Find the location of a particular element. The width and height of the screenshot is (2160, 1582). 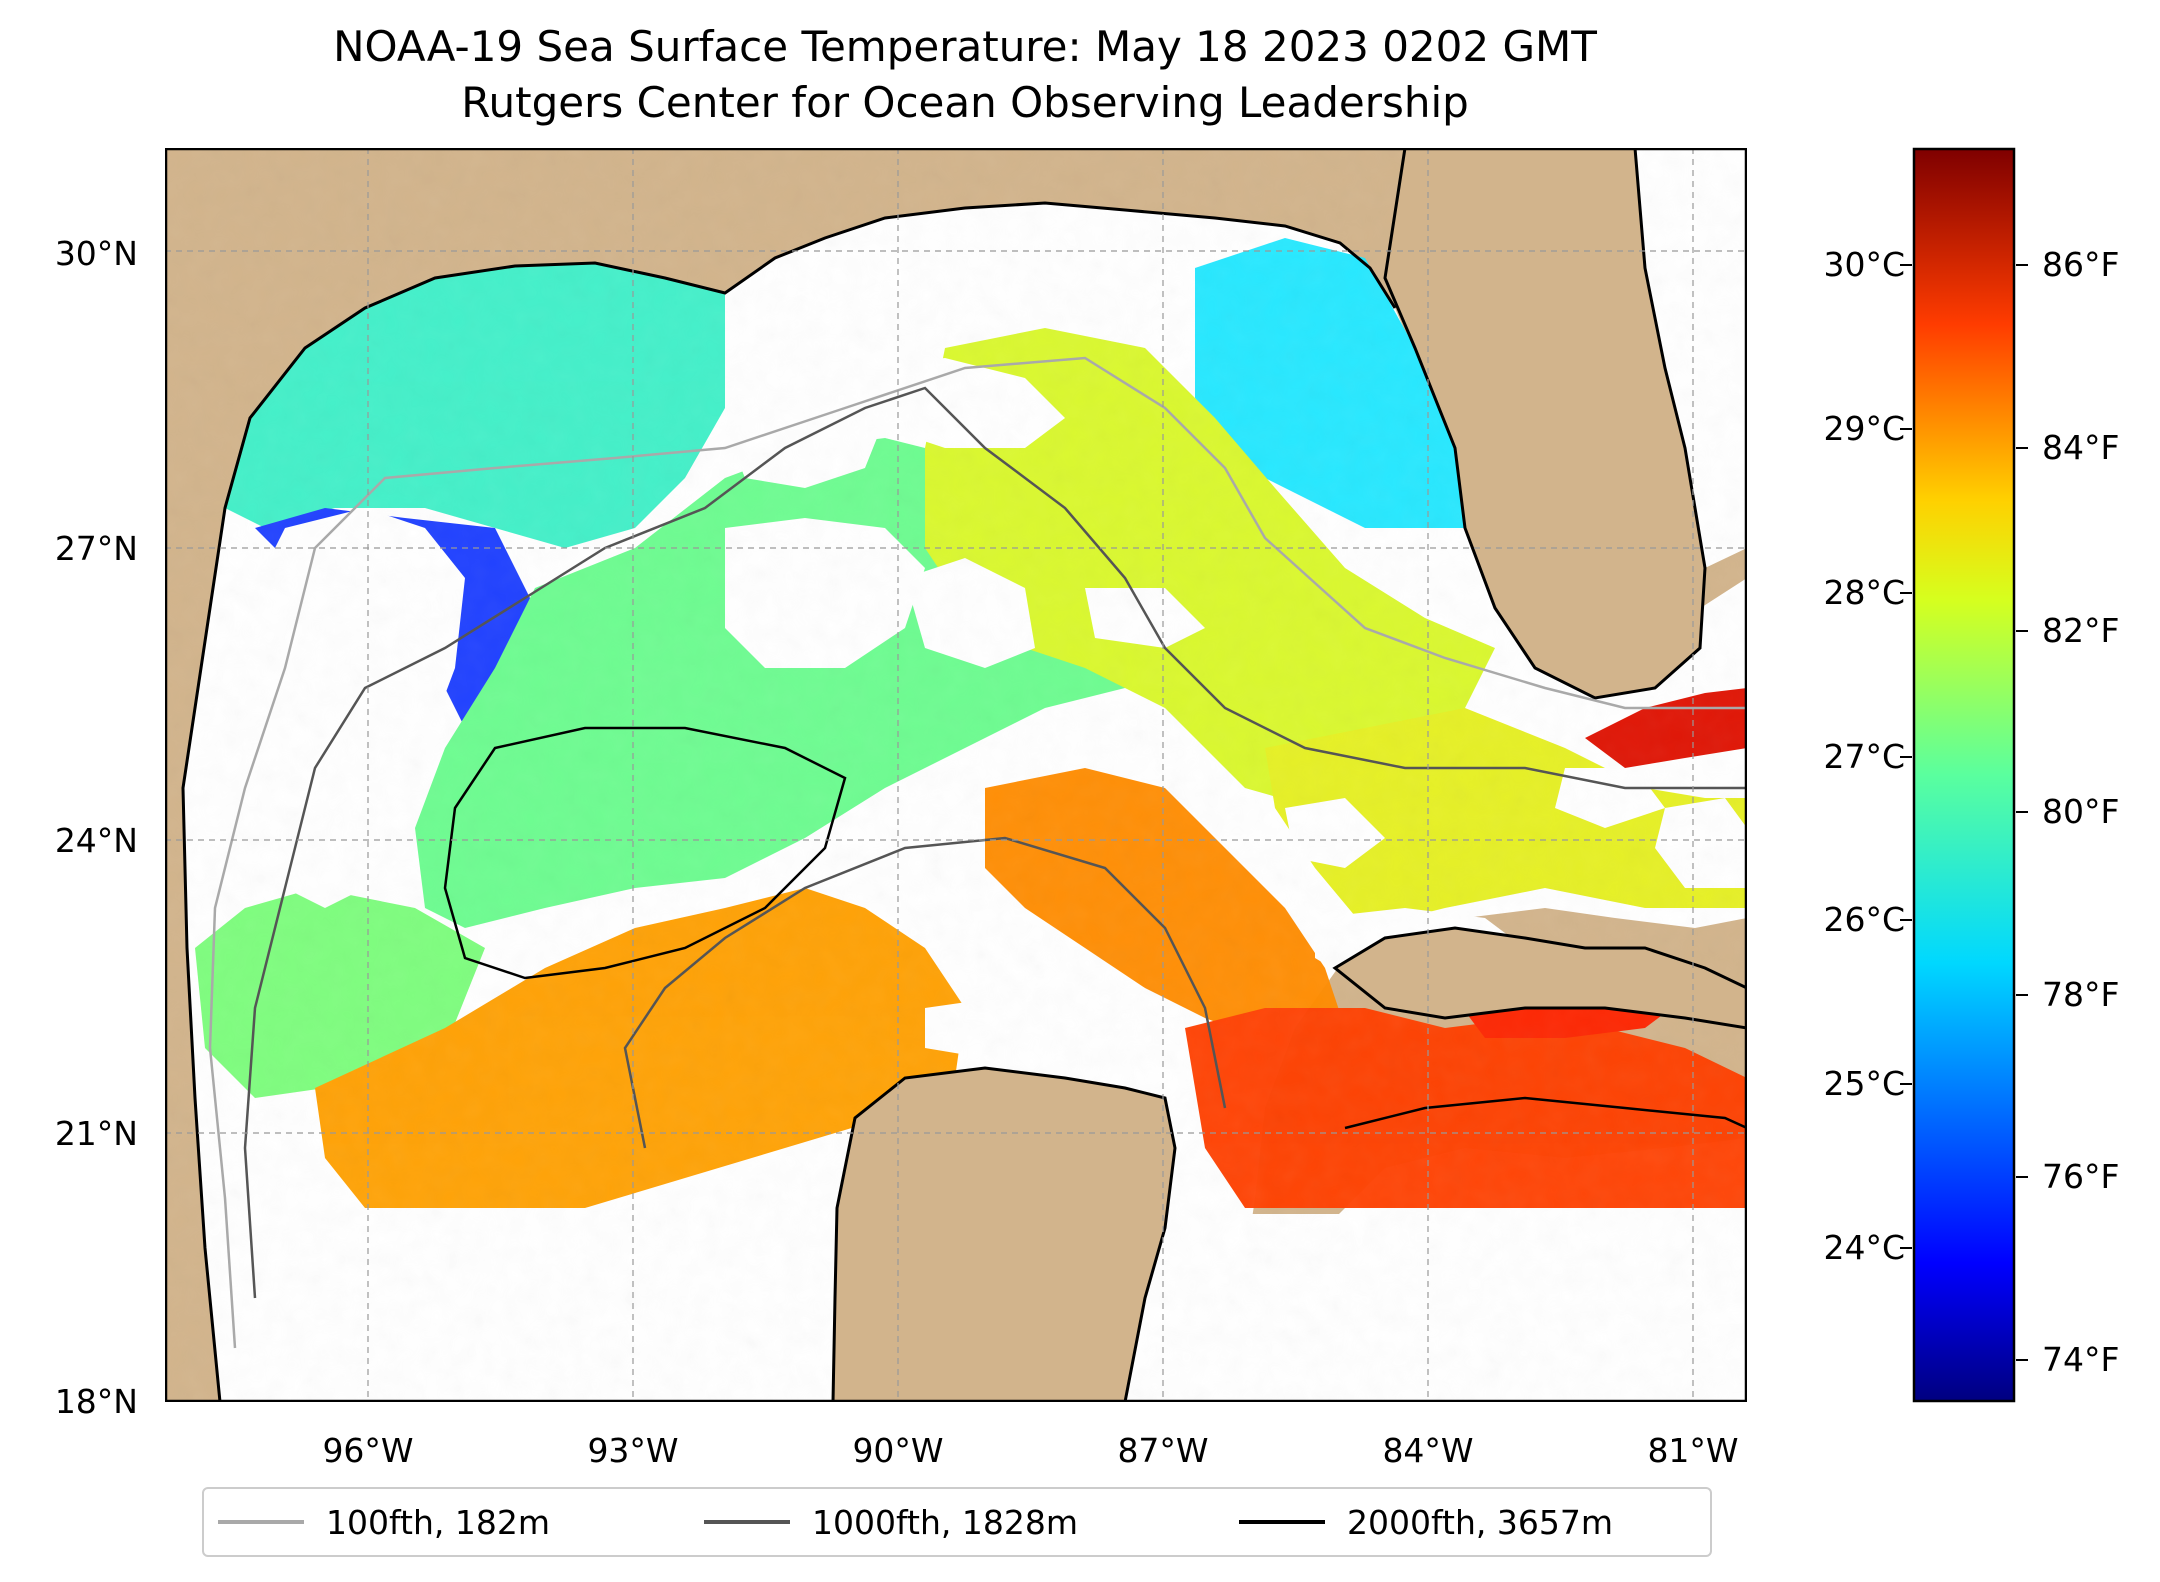

legend-label-100fth: 100fth, 182m is located at coordinates (438, 1522).